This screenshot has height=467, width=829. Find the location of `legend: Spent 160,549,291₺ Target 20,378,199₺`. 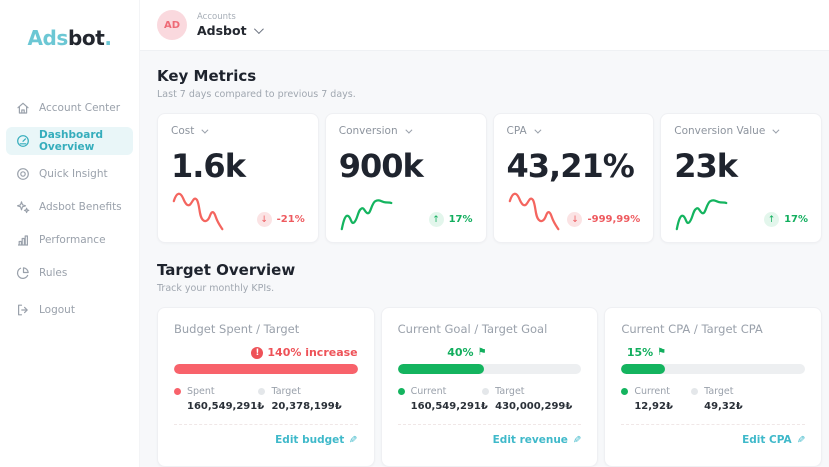

legend: Spent 160,549,291₺ Target 20,378,199₺ is located at coordinates (266, 399).